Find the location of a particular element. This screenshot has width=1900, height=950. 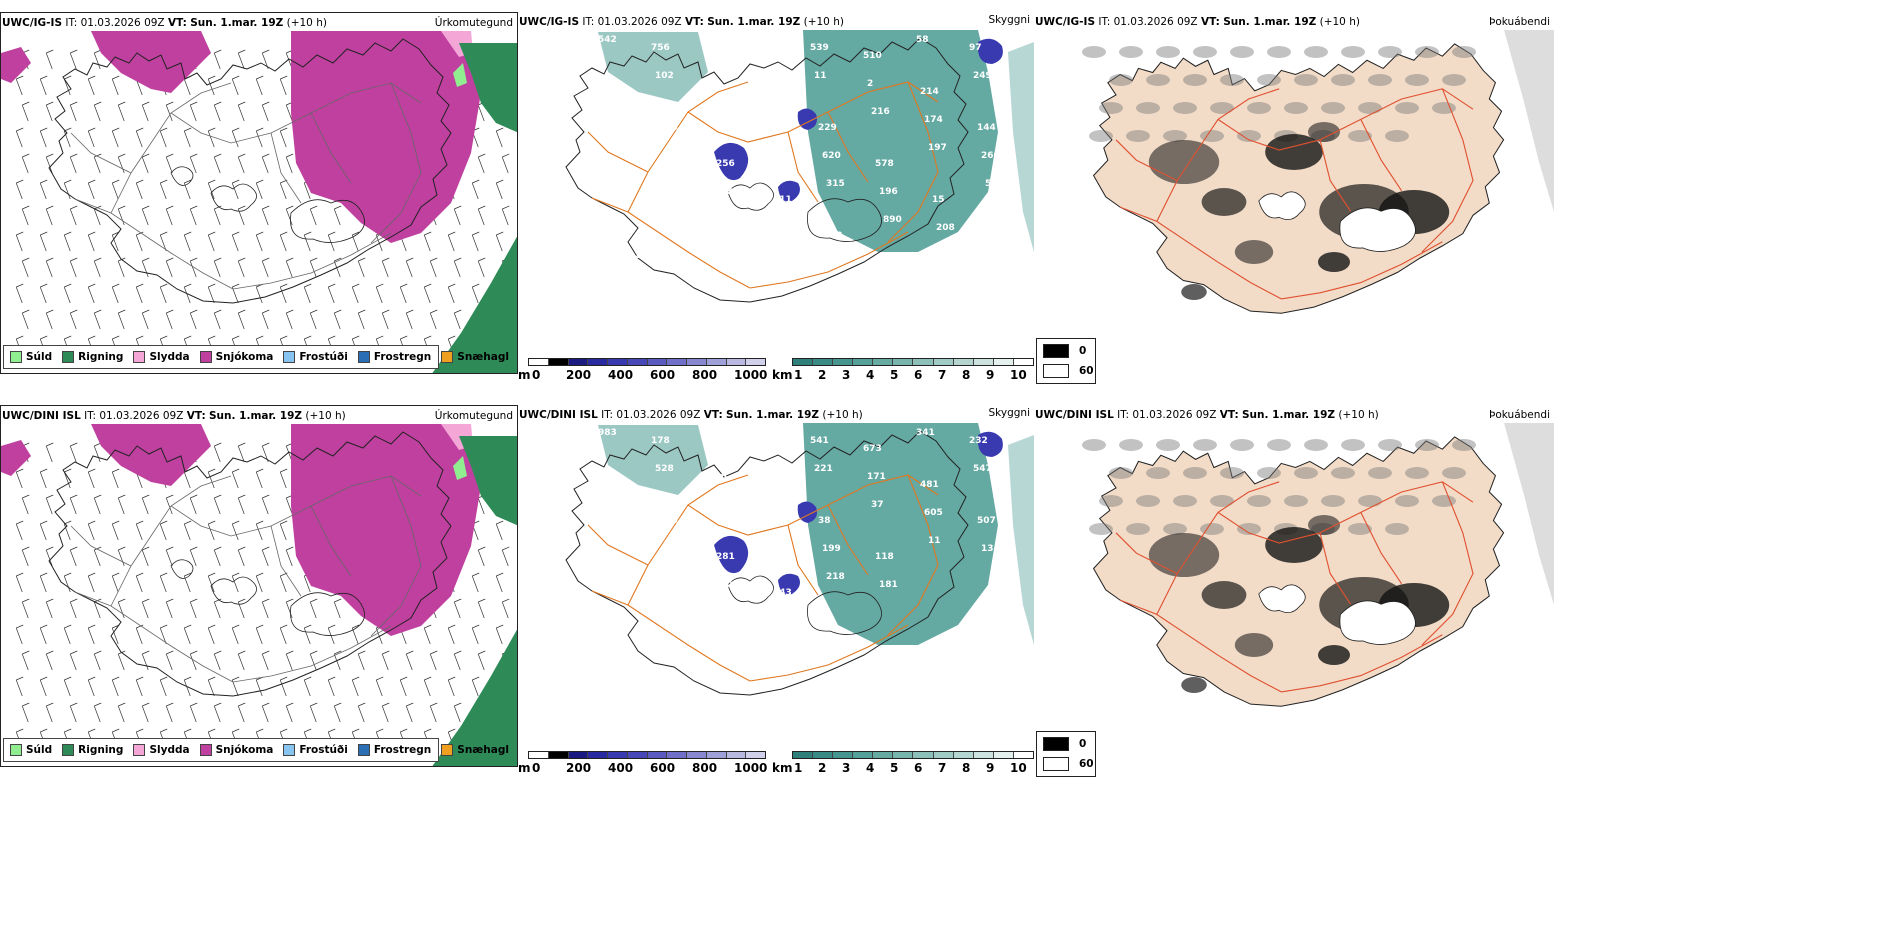

panel-variable: Þokuábendi is located at coordinates (1519, 22).